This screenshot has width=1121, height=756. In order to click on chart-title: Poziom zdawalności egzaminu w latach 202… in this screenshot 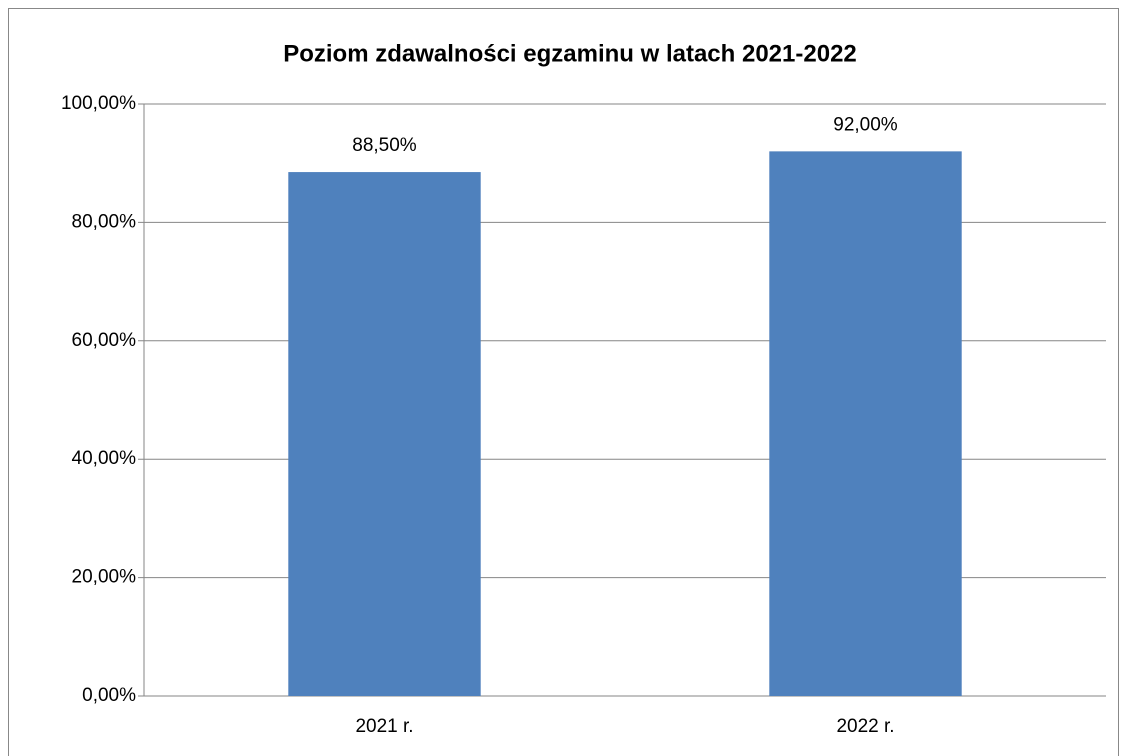, I will do `click(570, 53)`.